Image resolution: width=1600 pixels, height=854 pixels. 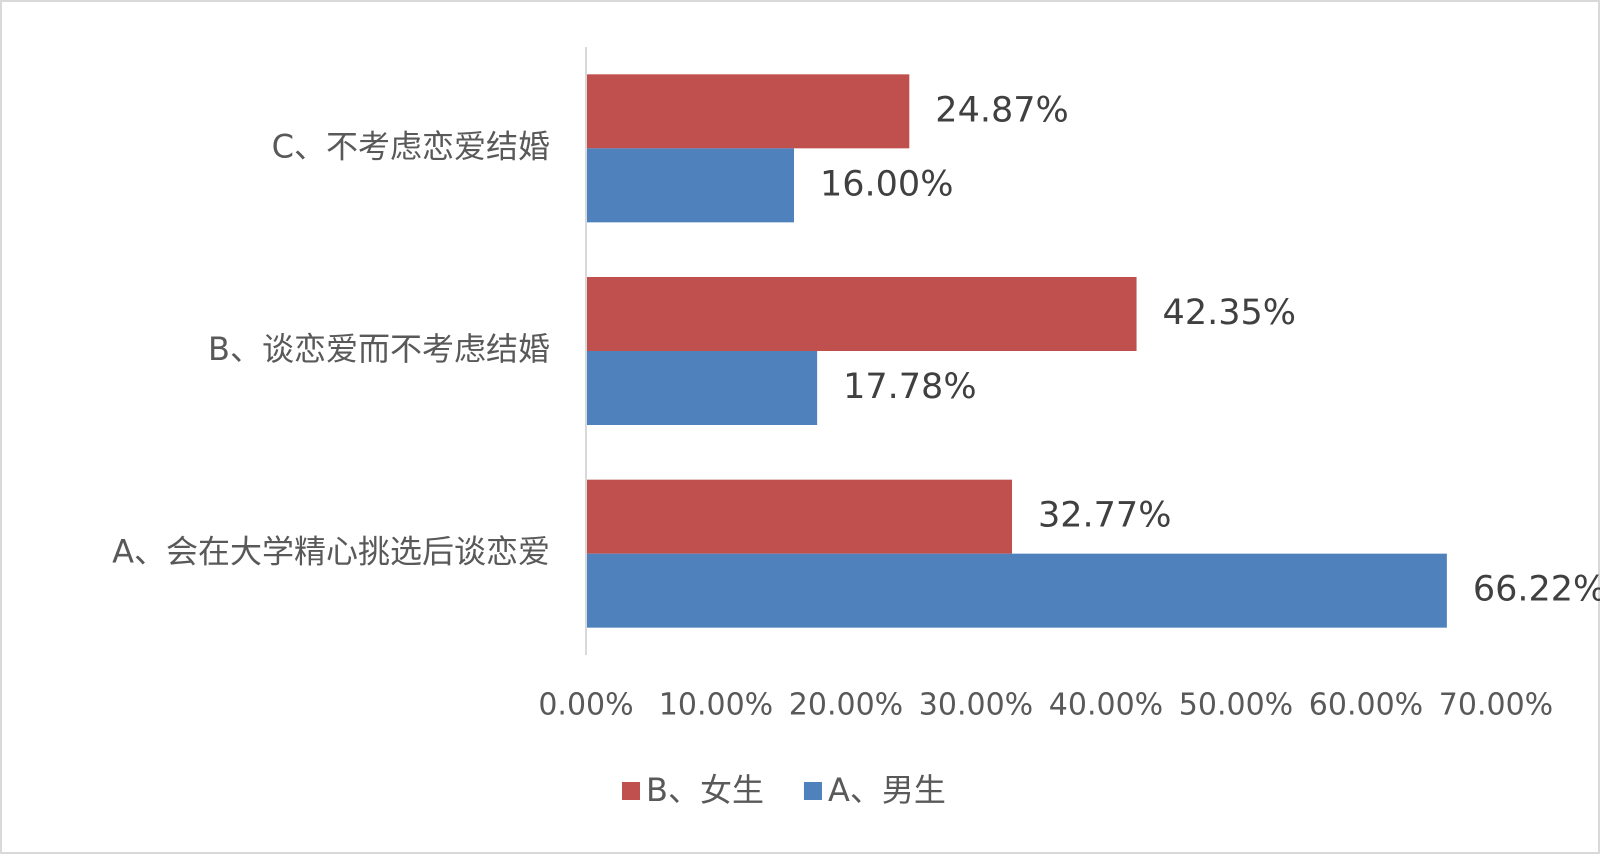 What do you see at coordinates (585, 705) in the screenshot?
I see `x-tick-label: 0.00%` at bounding box center [585, 705].